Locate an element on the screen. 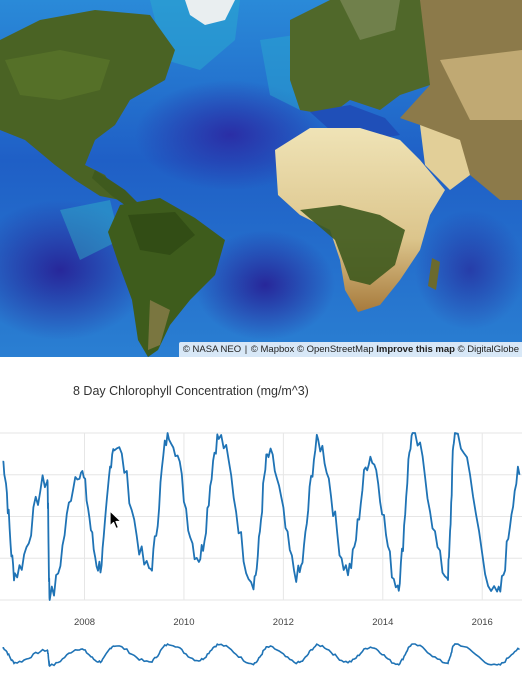 This screenshot has height=684, width=522. mediterranean-sea is located at coordinates (355, 122).